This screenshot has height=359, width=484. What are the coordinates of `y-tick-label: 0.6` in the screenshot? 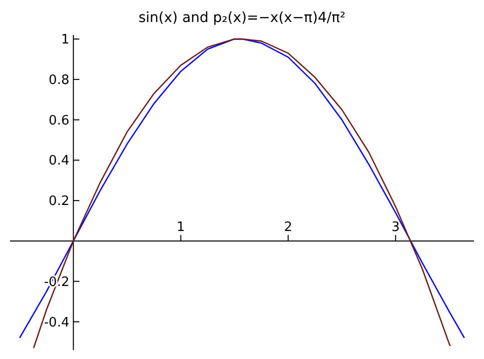 It's located at (59, 120).